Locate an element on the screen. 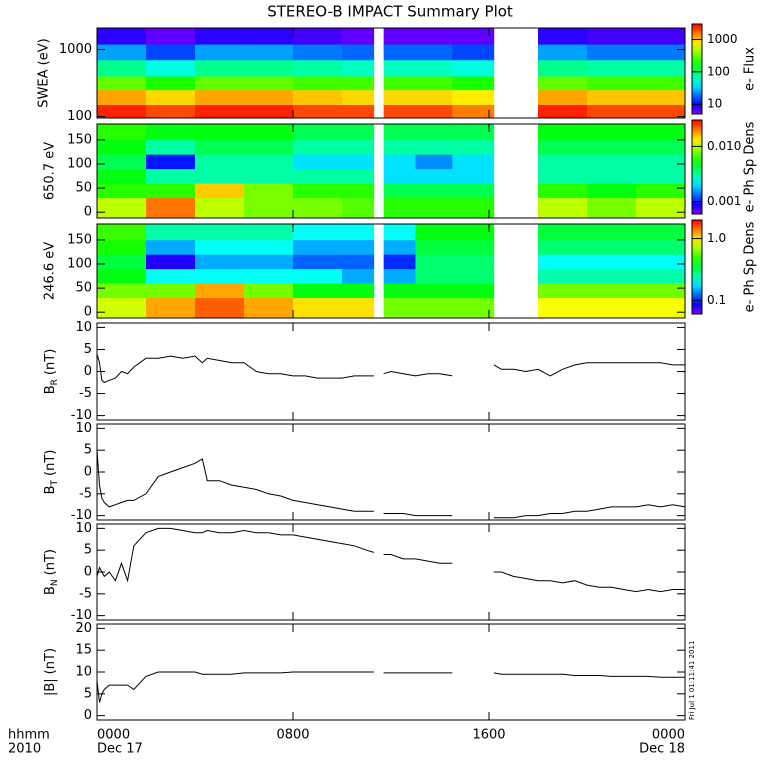 This screenshot has width=780, height=780. colorbar-tick-label: 0.010 is located at coordinates (724, 146).